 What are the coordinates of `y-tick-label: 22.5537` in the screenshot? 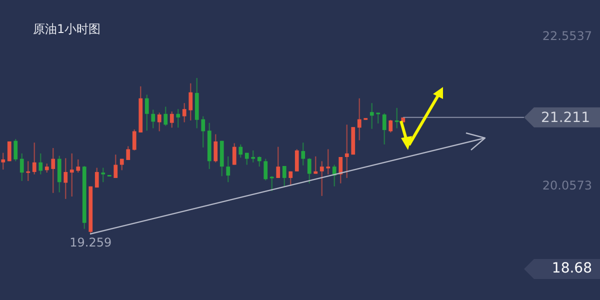 It's located at (567, 36).